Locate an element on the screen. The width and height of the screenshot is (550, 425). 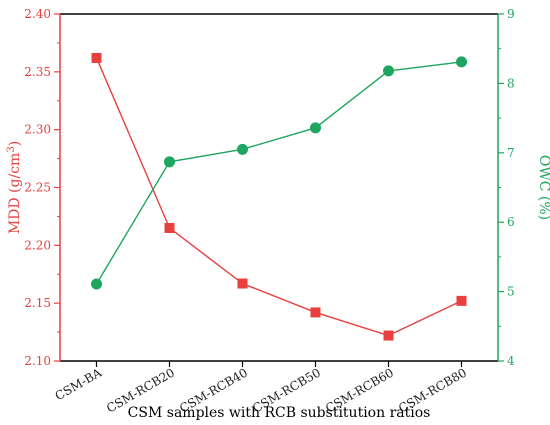
left-tick-label: 2.20 is located at coordinates (37, 245).